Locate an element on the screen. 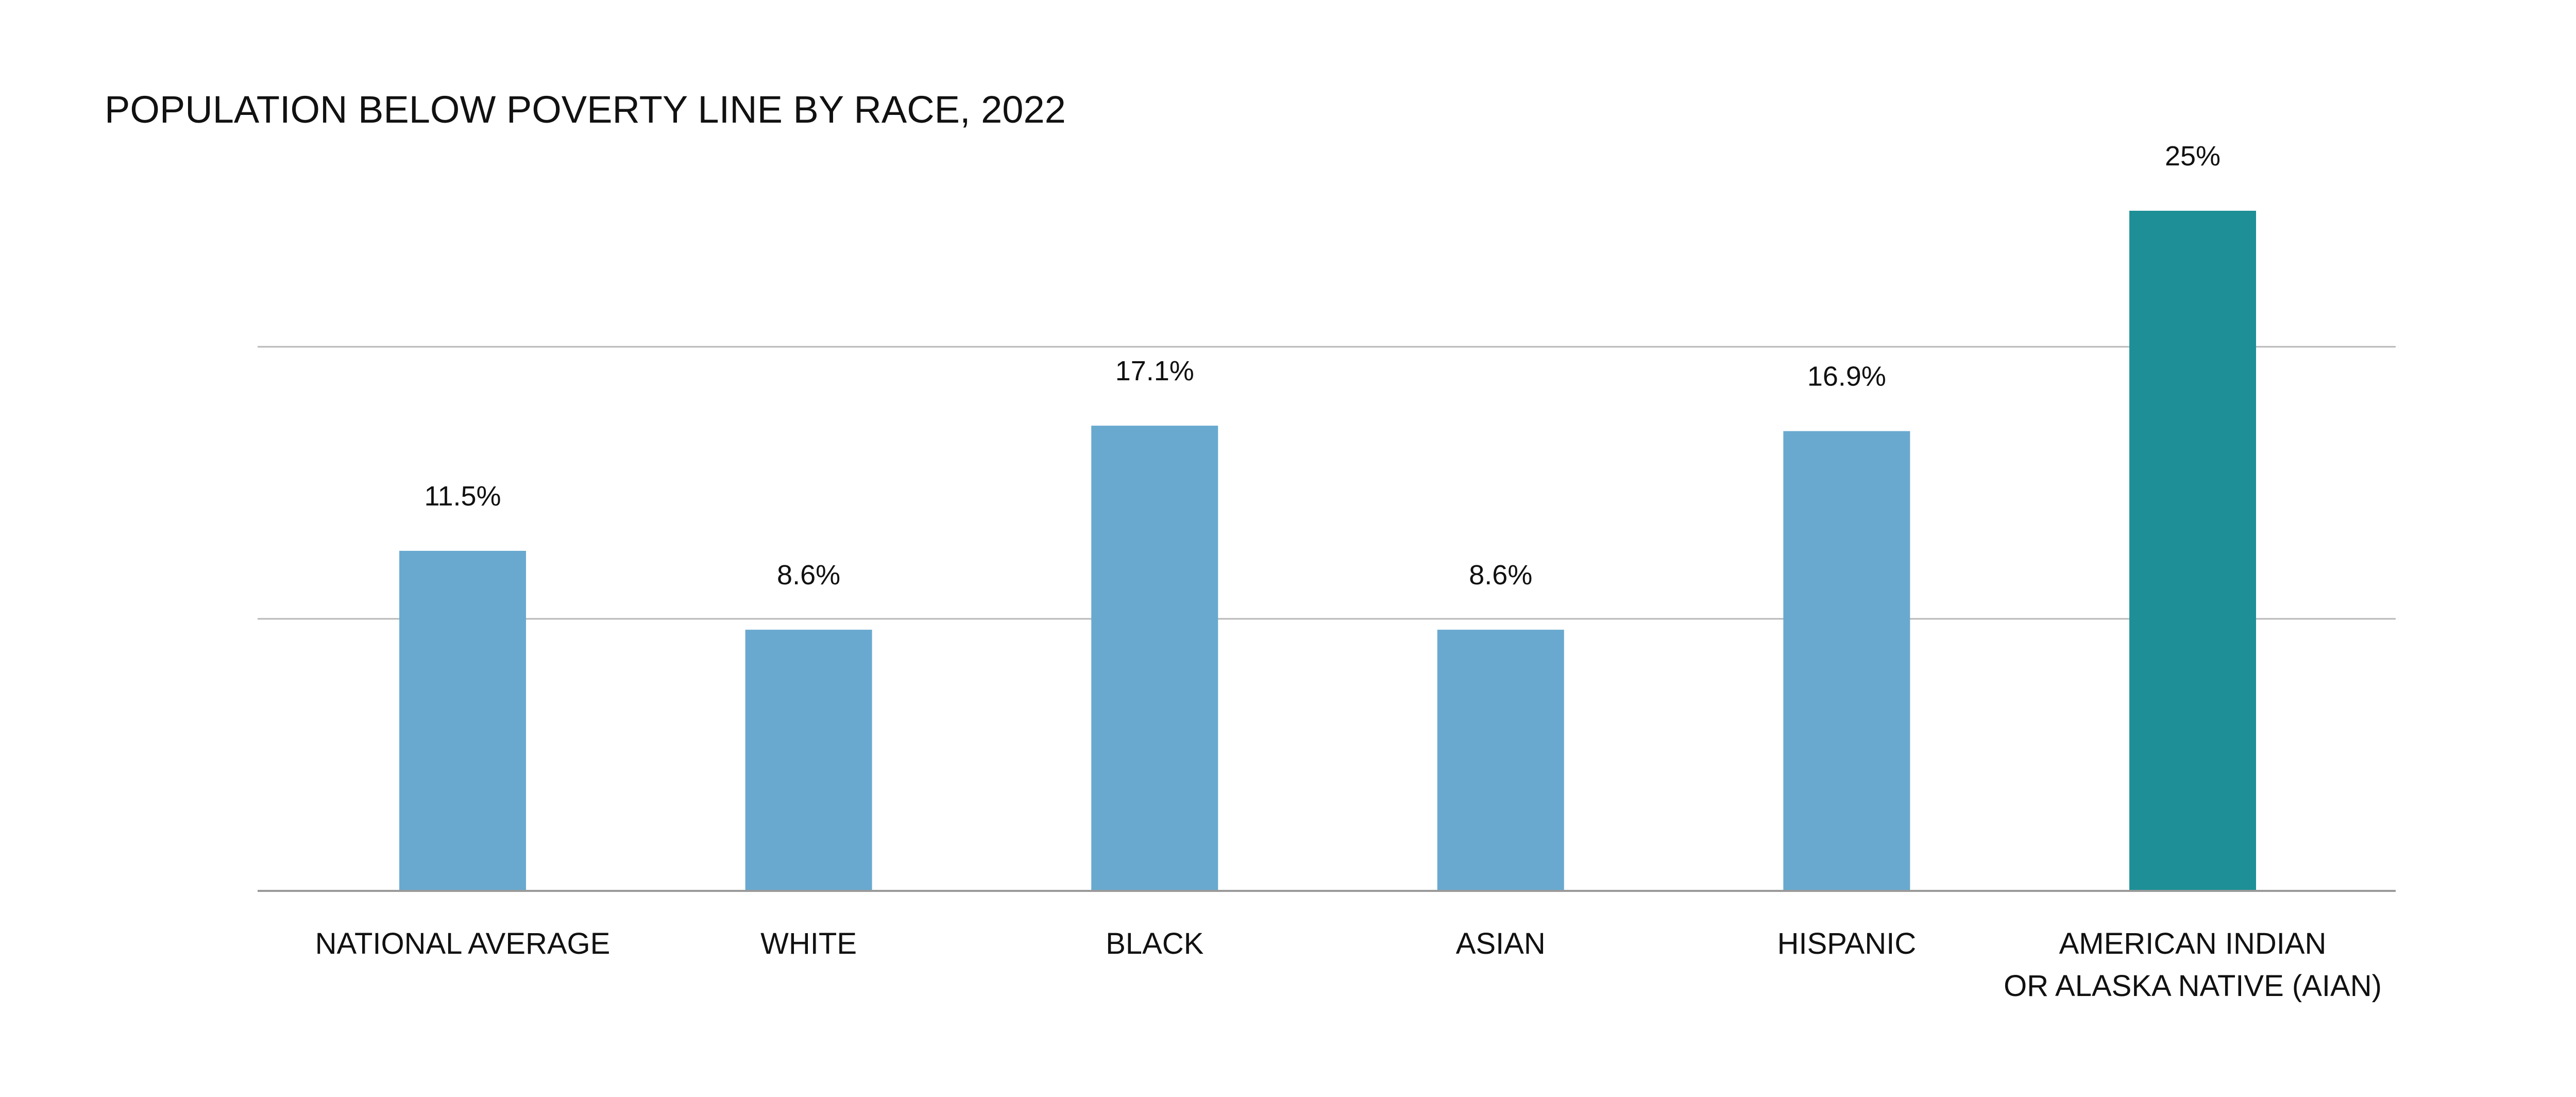 The height and width of the screenshot is (1097, 2576). value-label-4: 16.9% is located at coordinates (1846, 376).